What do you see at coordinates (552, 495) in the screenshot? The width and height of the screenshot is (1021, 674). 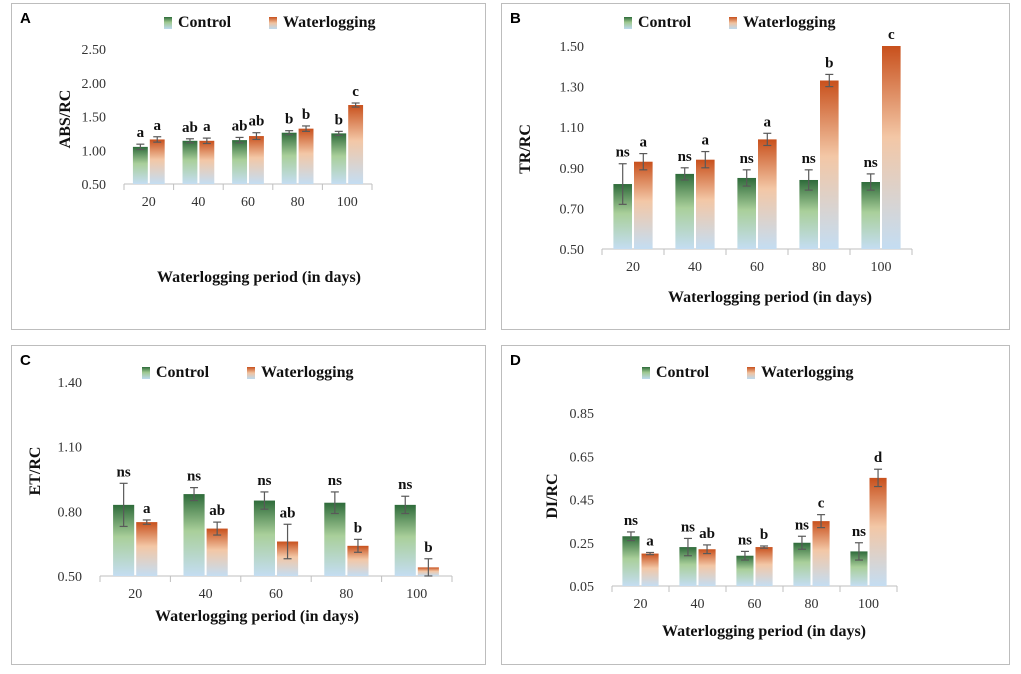 I see `y-axis-title: DI/RC` at bounding box center [552, 495].